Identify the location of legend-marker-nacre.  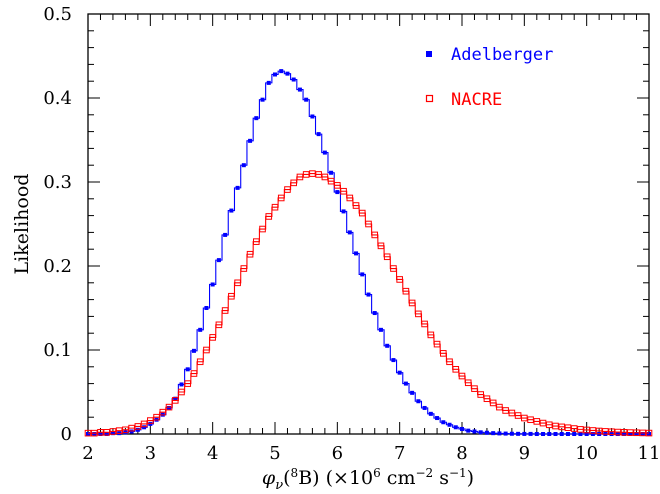
(429, 98).